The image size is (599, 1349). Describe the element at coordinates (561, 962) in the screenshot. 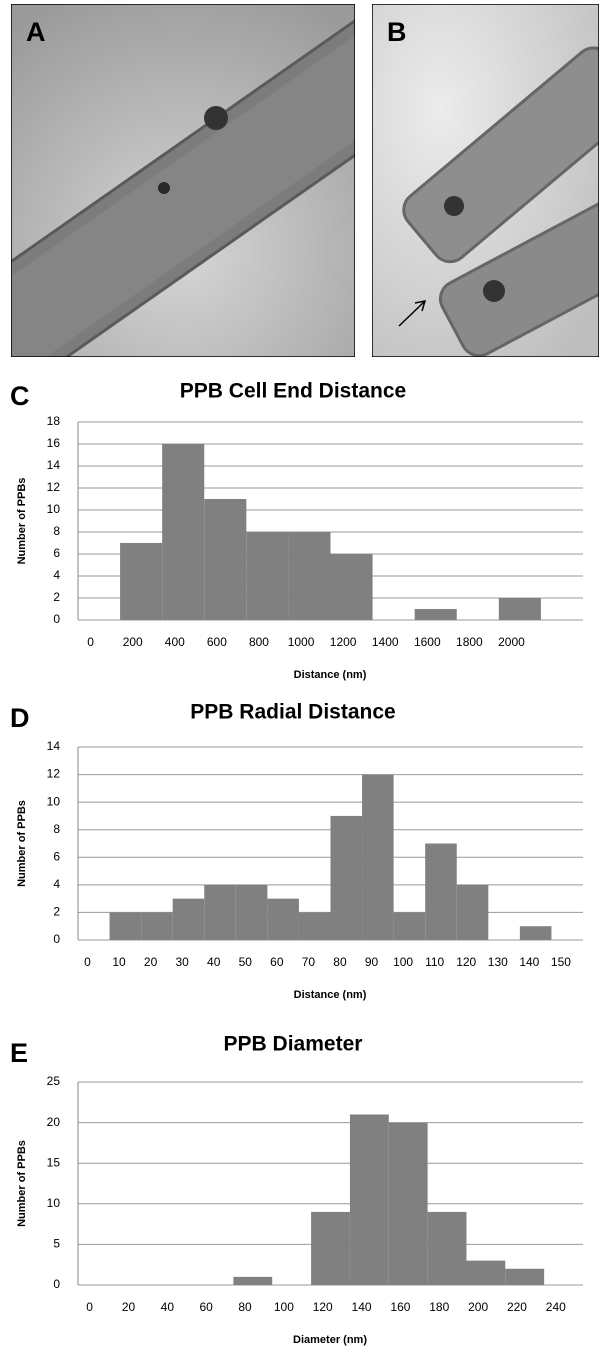

I see `x-tick-label: 150` at that location.